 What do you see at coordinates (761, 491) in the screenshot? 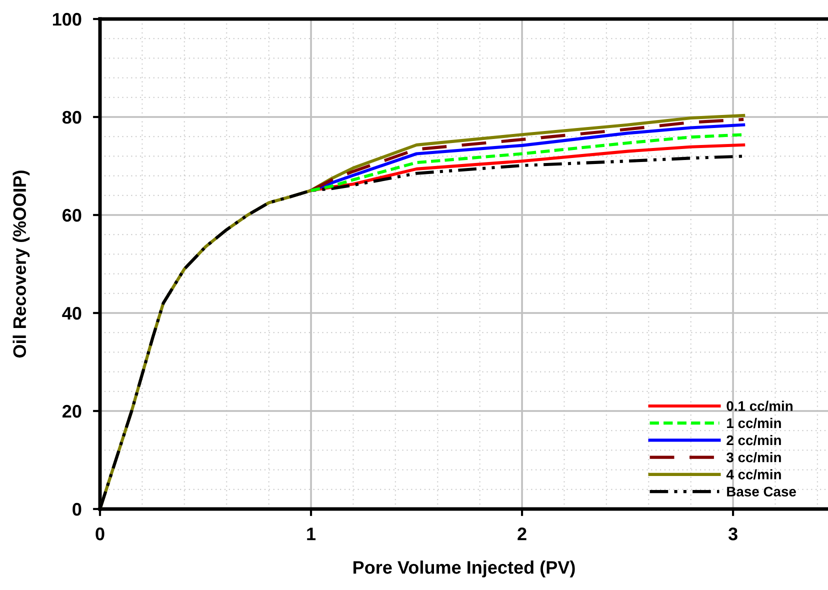
I see `legend-label: Base Case` at bounding box center [761, 491].